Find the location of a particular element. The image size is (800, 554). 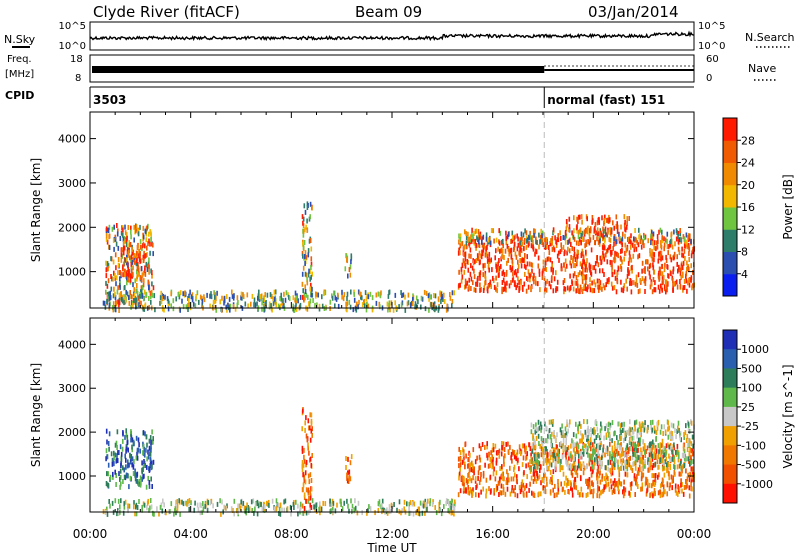

freq-trace is located at coordinates (393, 69).